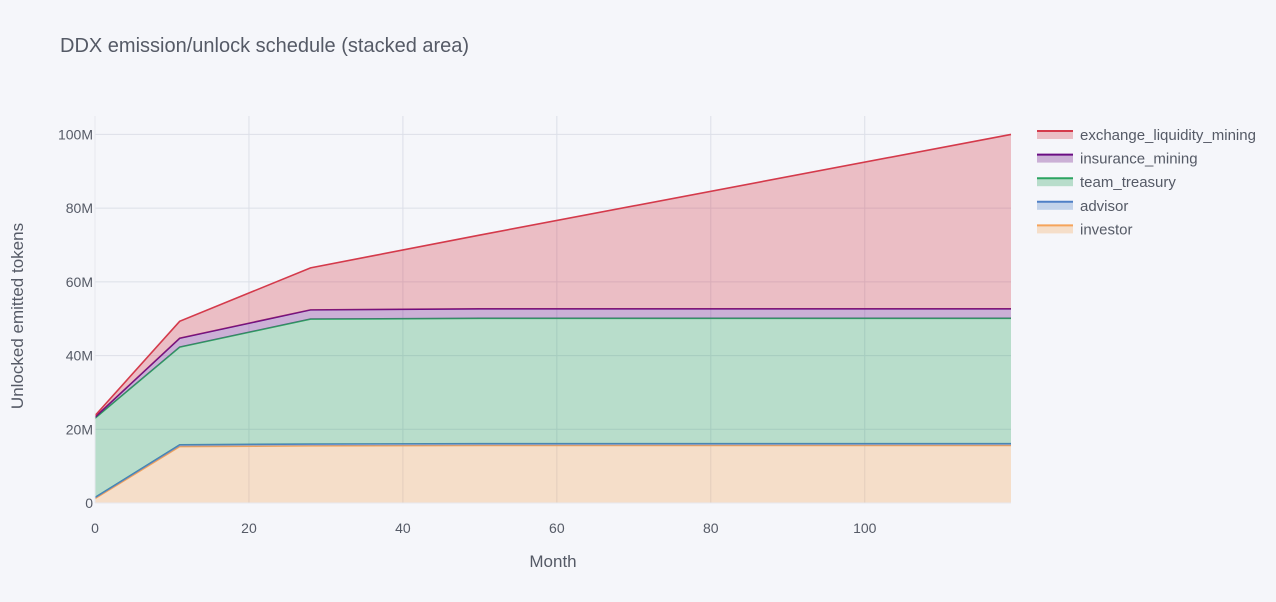 This screenshot has height=602, width=1276. I want to click on line-advisor, so click(552, 470).